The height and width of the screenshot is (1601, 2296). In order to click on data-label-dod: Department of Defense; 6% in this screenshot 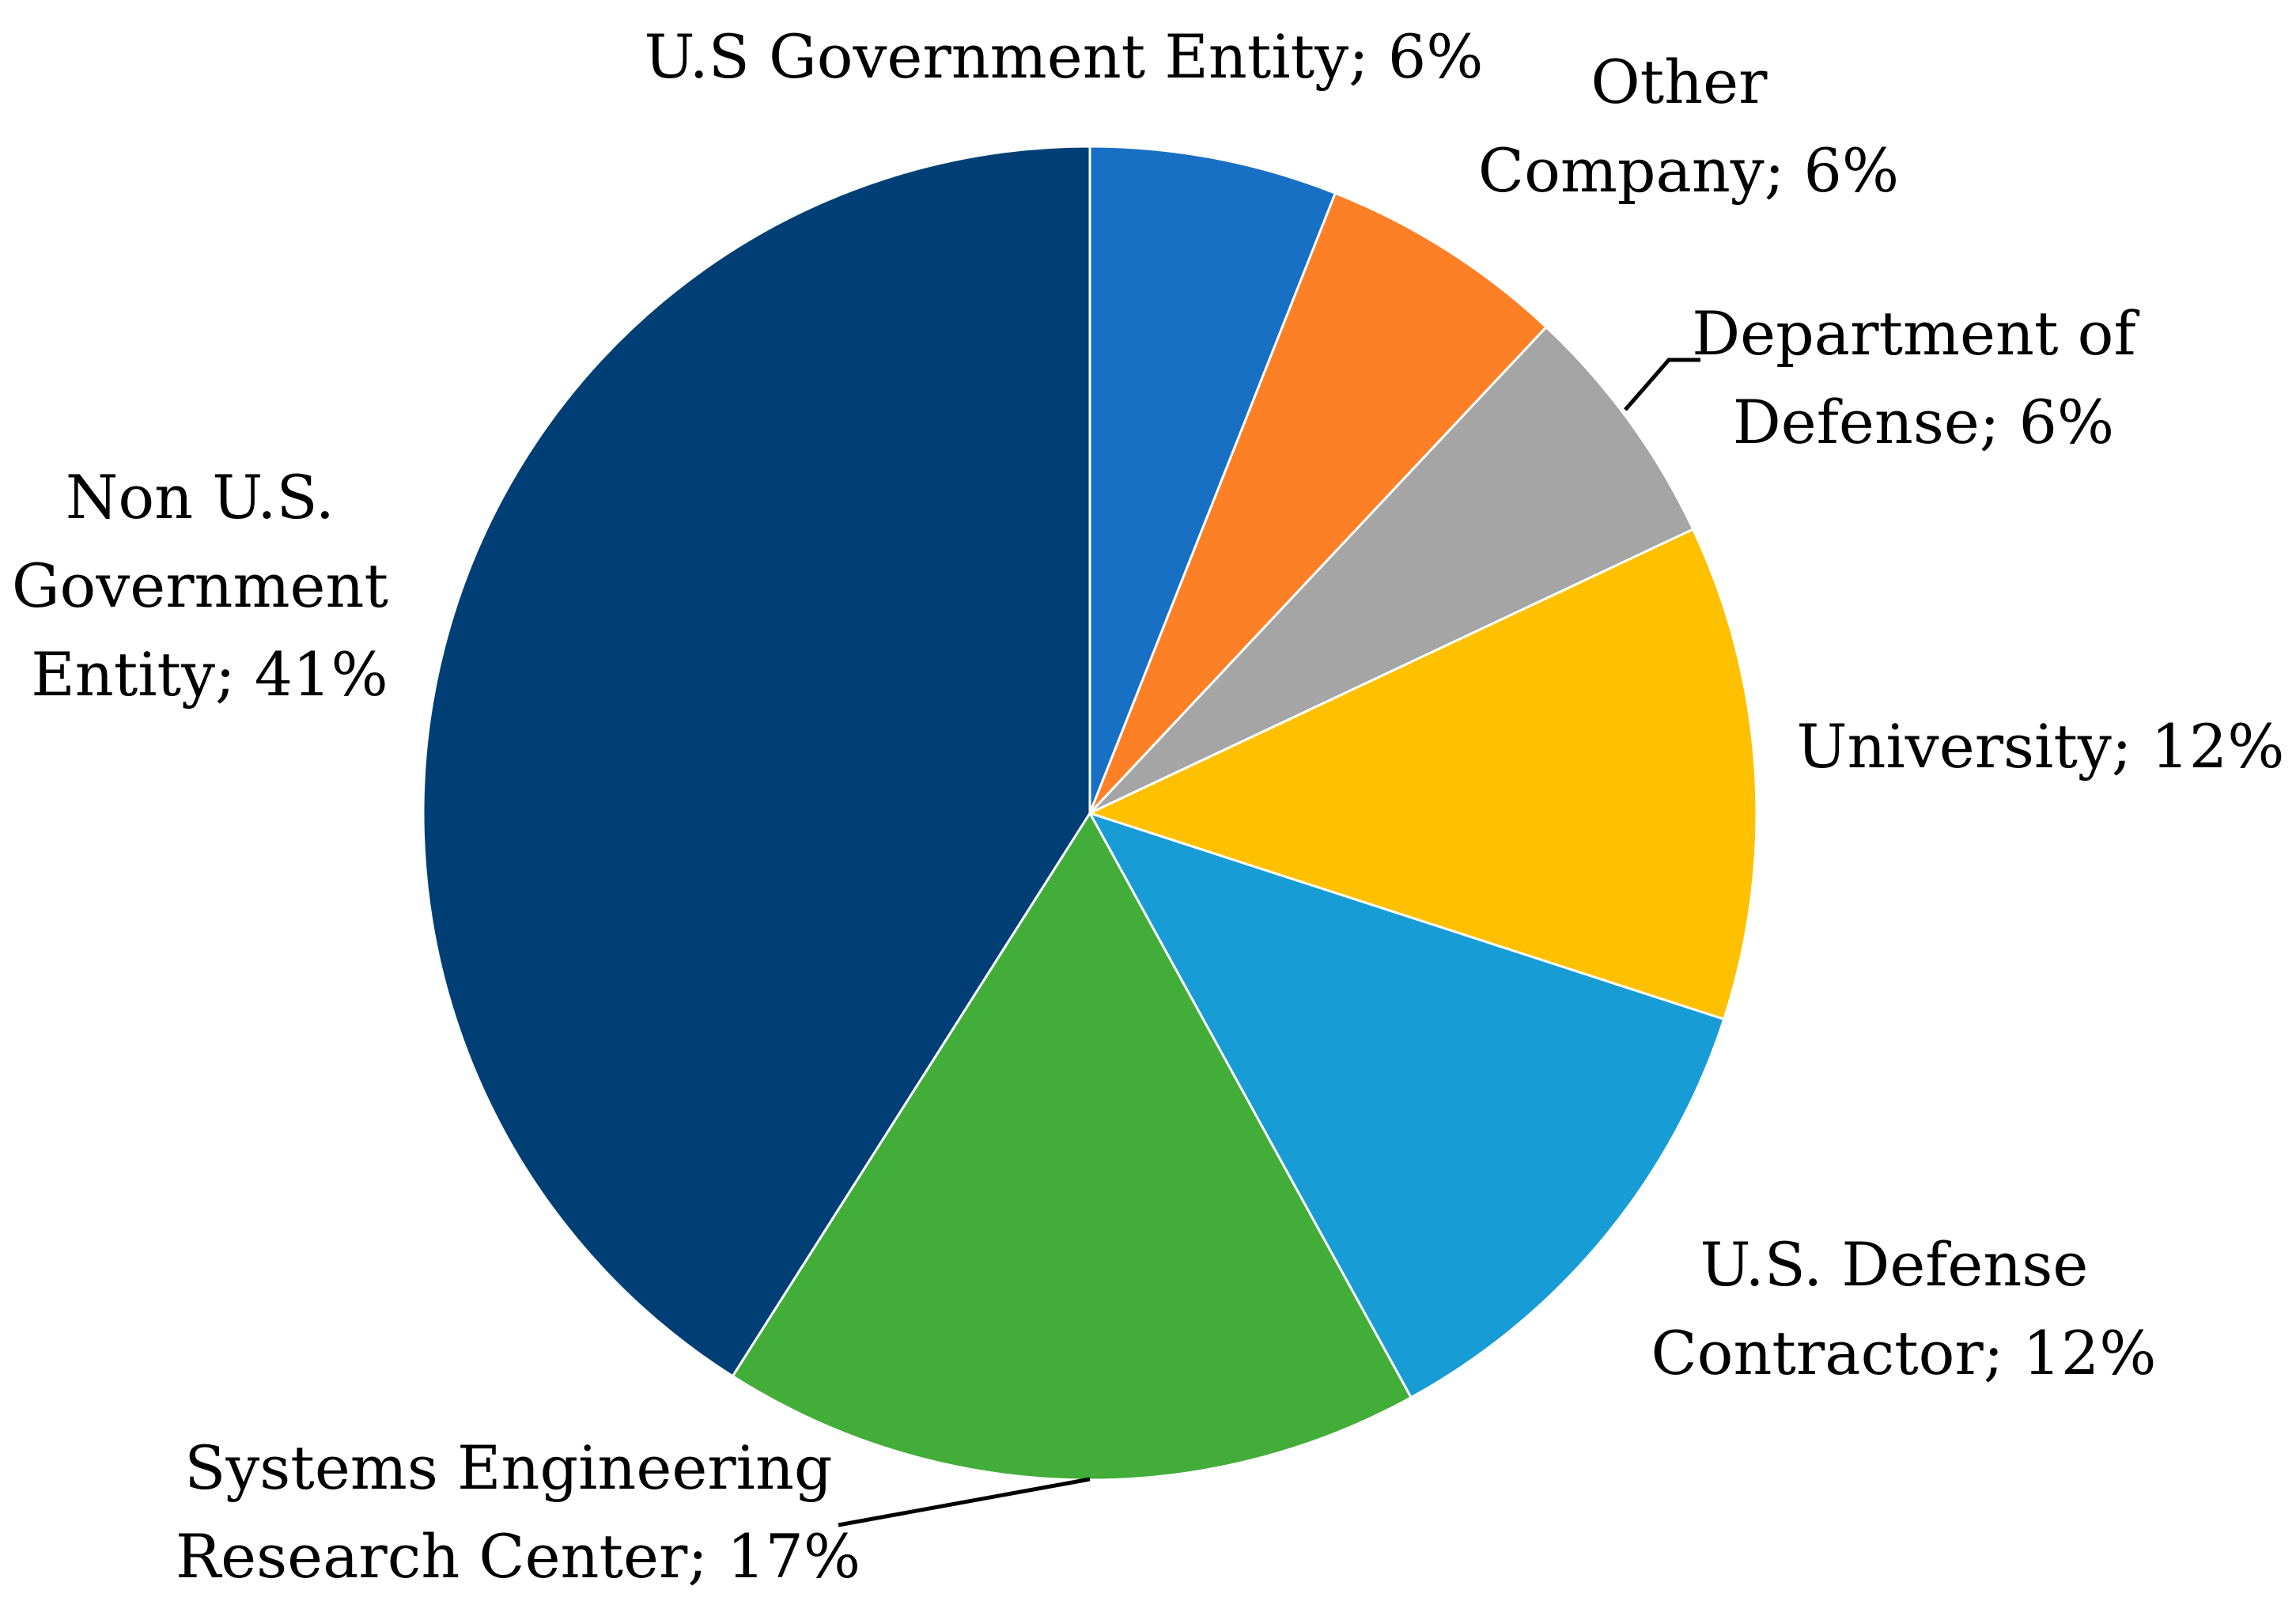, I will do `click(1923, 377)`.